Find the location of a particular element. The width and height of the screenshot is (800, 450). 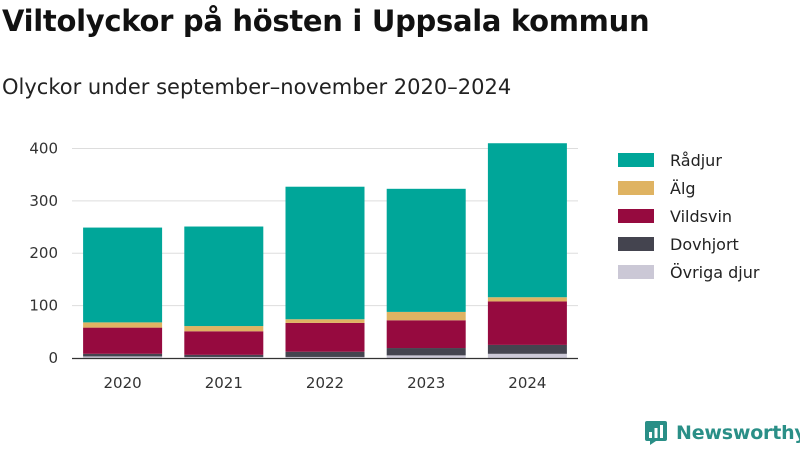

legend-item-radjur: Rådjur is located at coordinates (688, 160).